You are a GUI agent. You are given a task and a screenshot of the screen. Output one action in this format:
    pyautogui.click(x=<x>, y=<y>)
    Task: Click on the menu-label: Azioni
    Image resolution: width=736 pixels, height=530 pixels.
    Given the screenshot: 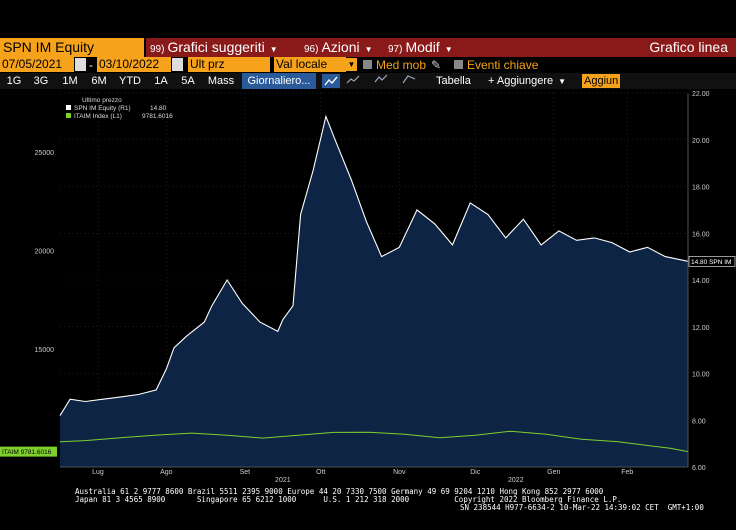 What is the action you would take?
    pyautogui.click(x=340, y=47)
    